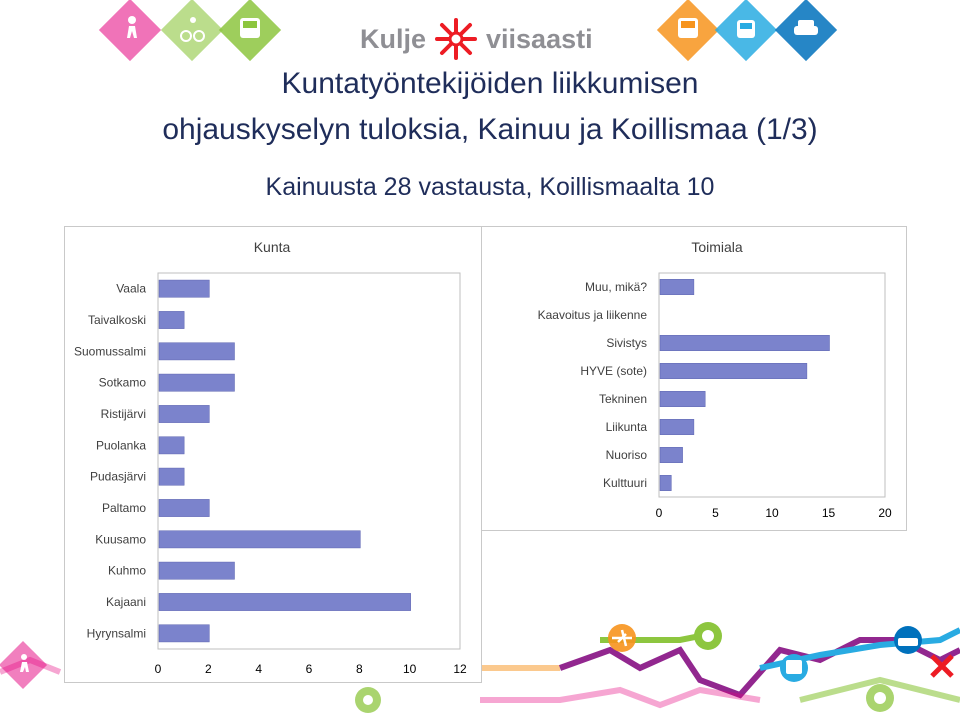 The width and height of the screenshot is (960, 717). What do you see at coordinates (613, 371) in the screenshot?
I see `category-label: HYVE (sote)` at bounding box center [613, 371].